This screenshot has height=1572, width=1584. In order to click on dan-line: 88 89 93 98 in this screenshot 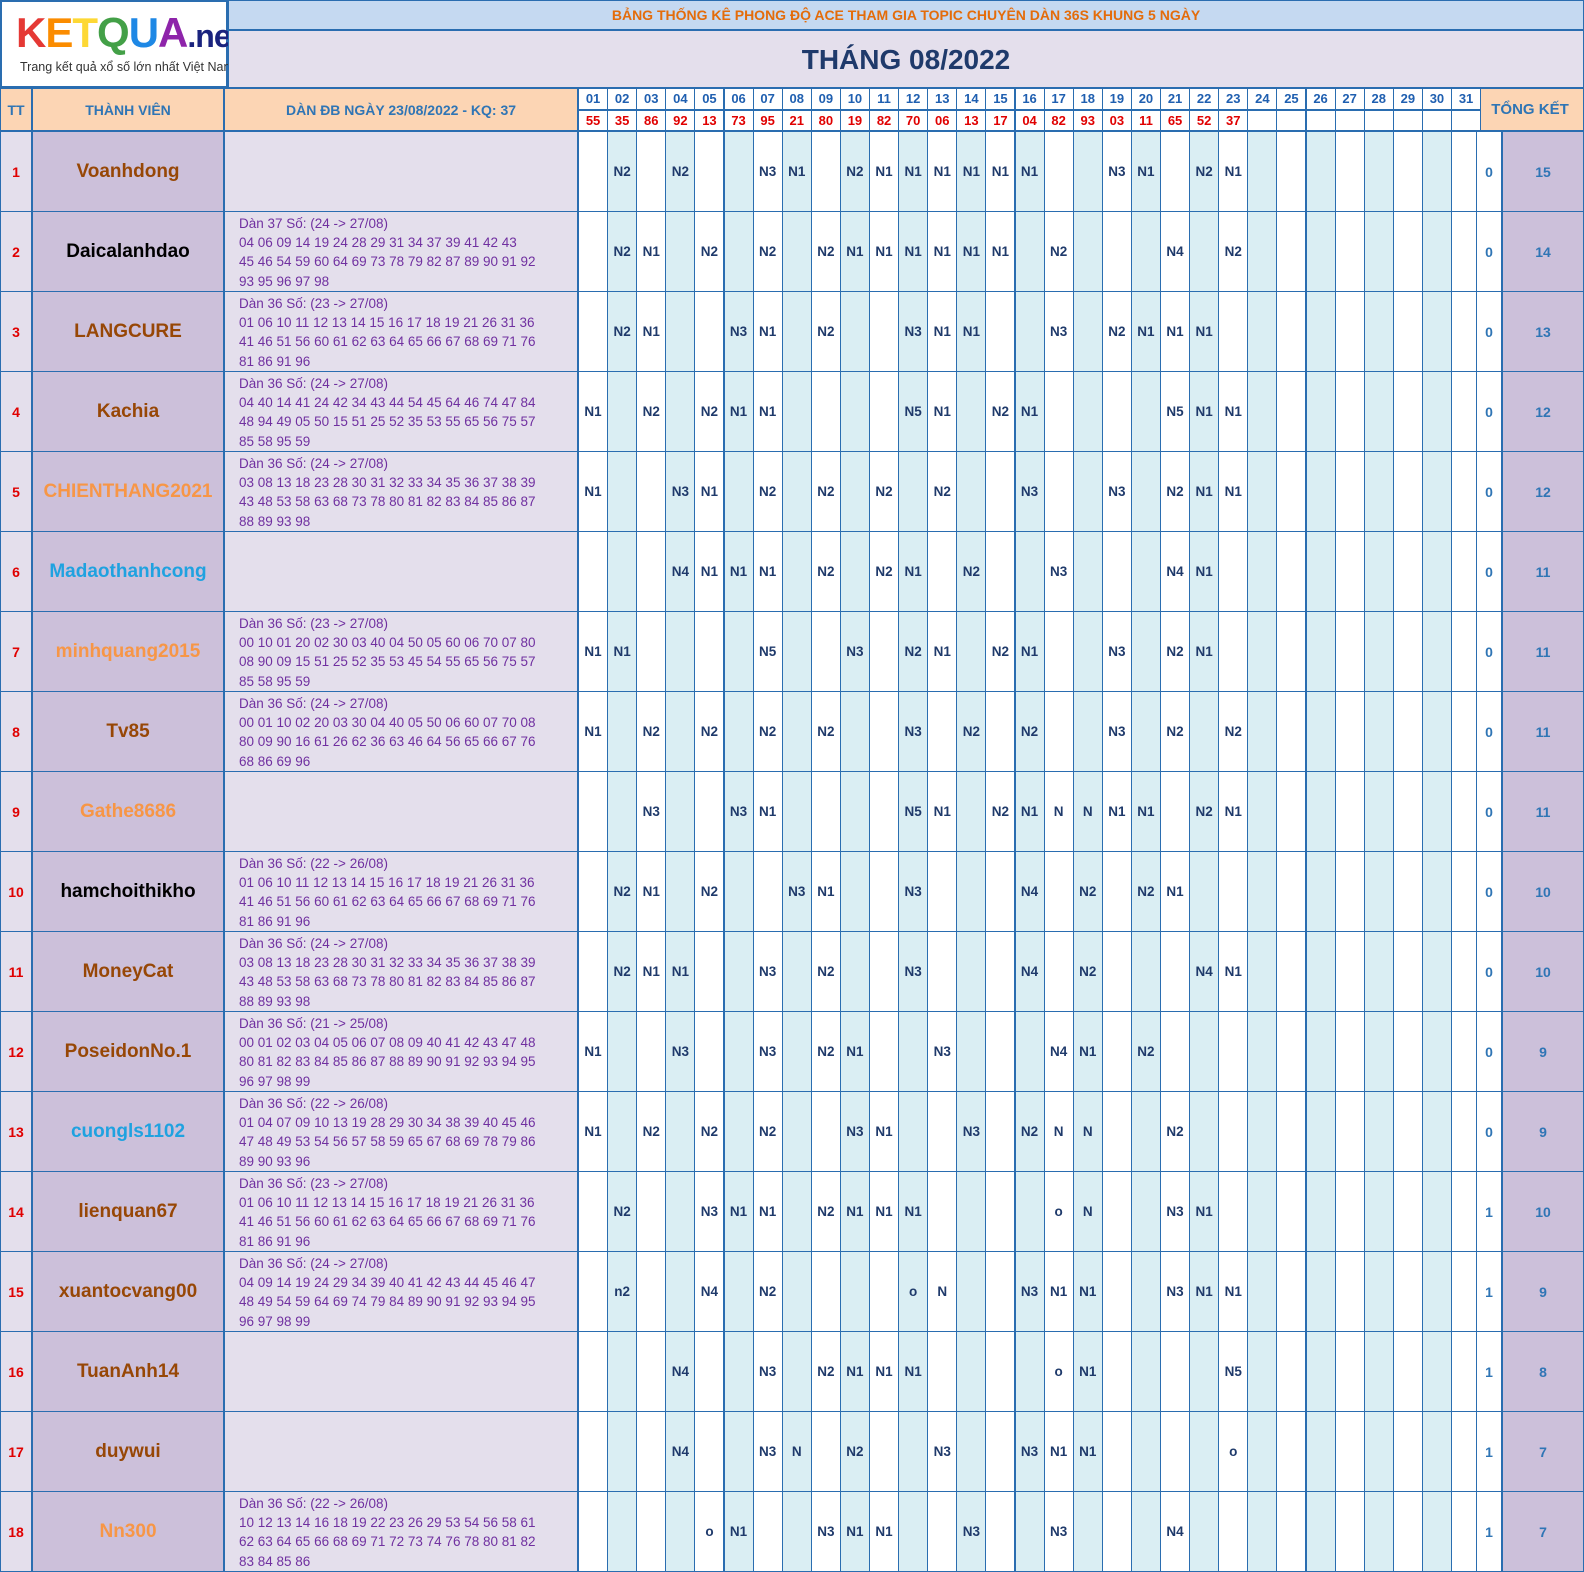, I will do `click(275, 521)`.